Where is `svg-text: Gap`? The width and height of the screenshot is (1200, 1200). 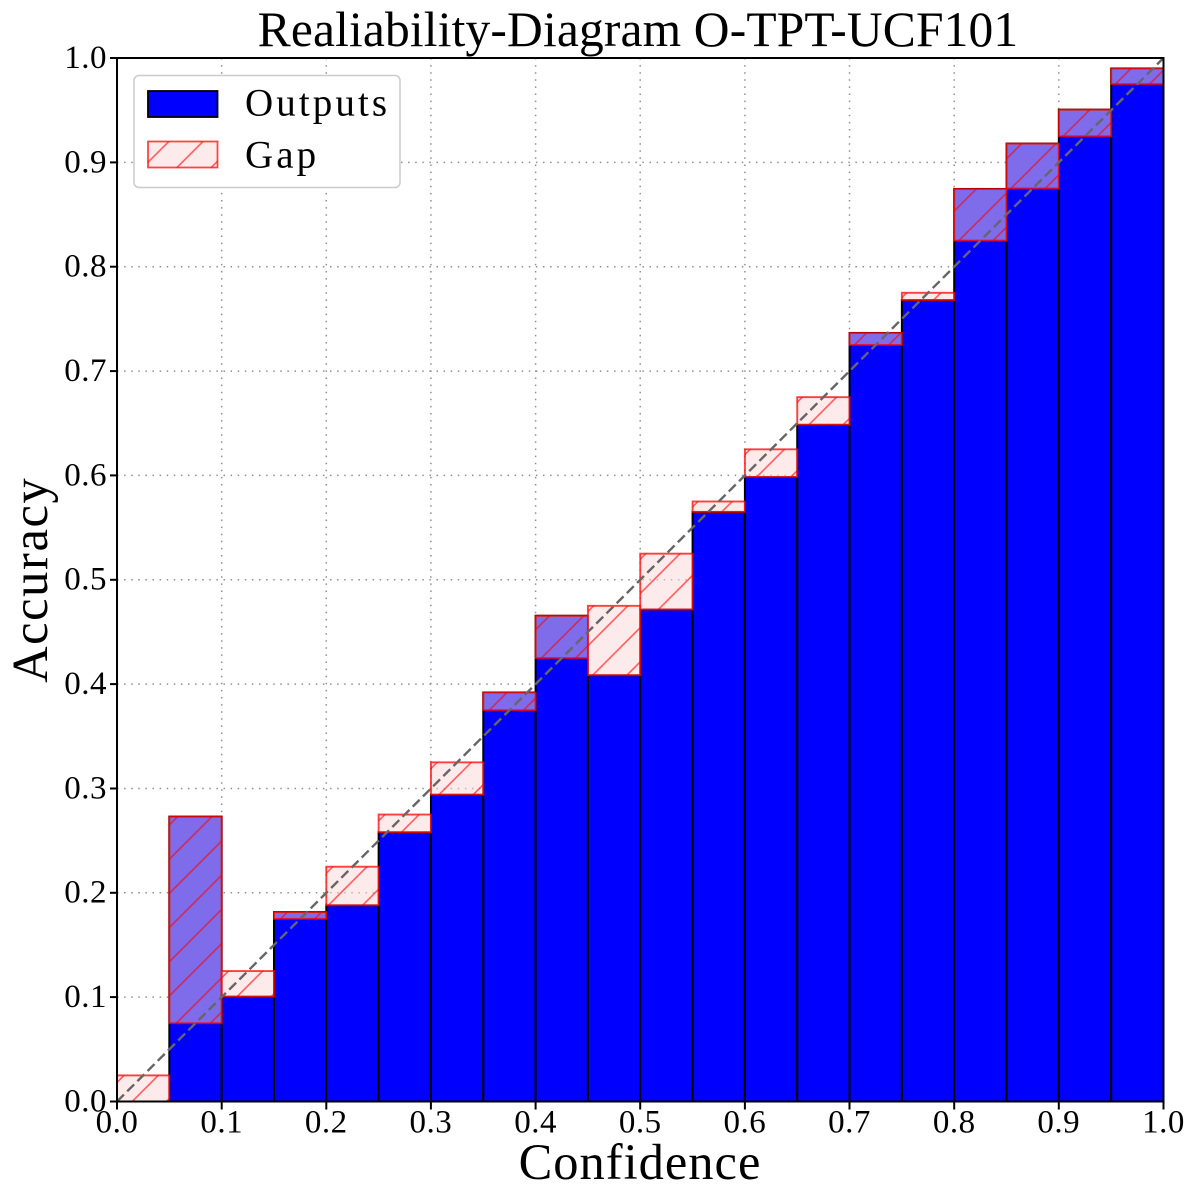 svg-text: Gap is located at coordinates (282, 155).